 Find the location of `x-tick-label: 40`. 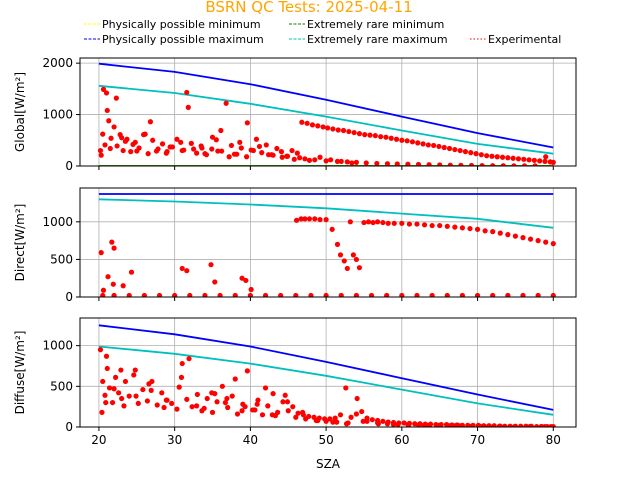

x-tick-label: 40 is located at coordinates (250, 440).